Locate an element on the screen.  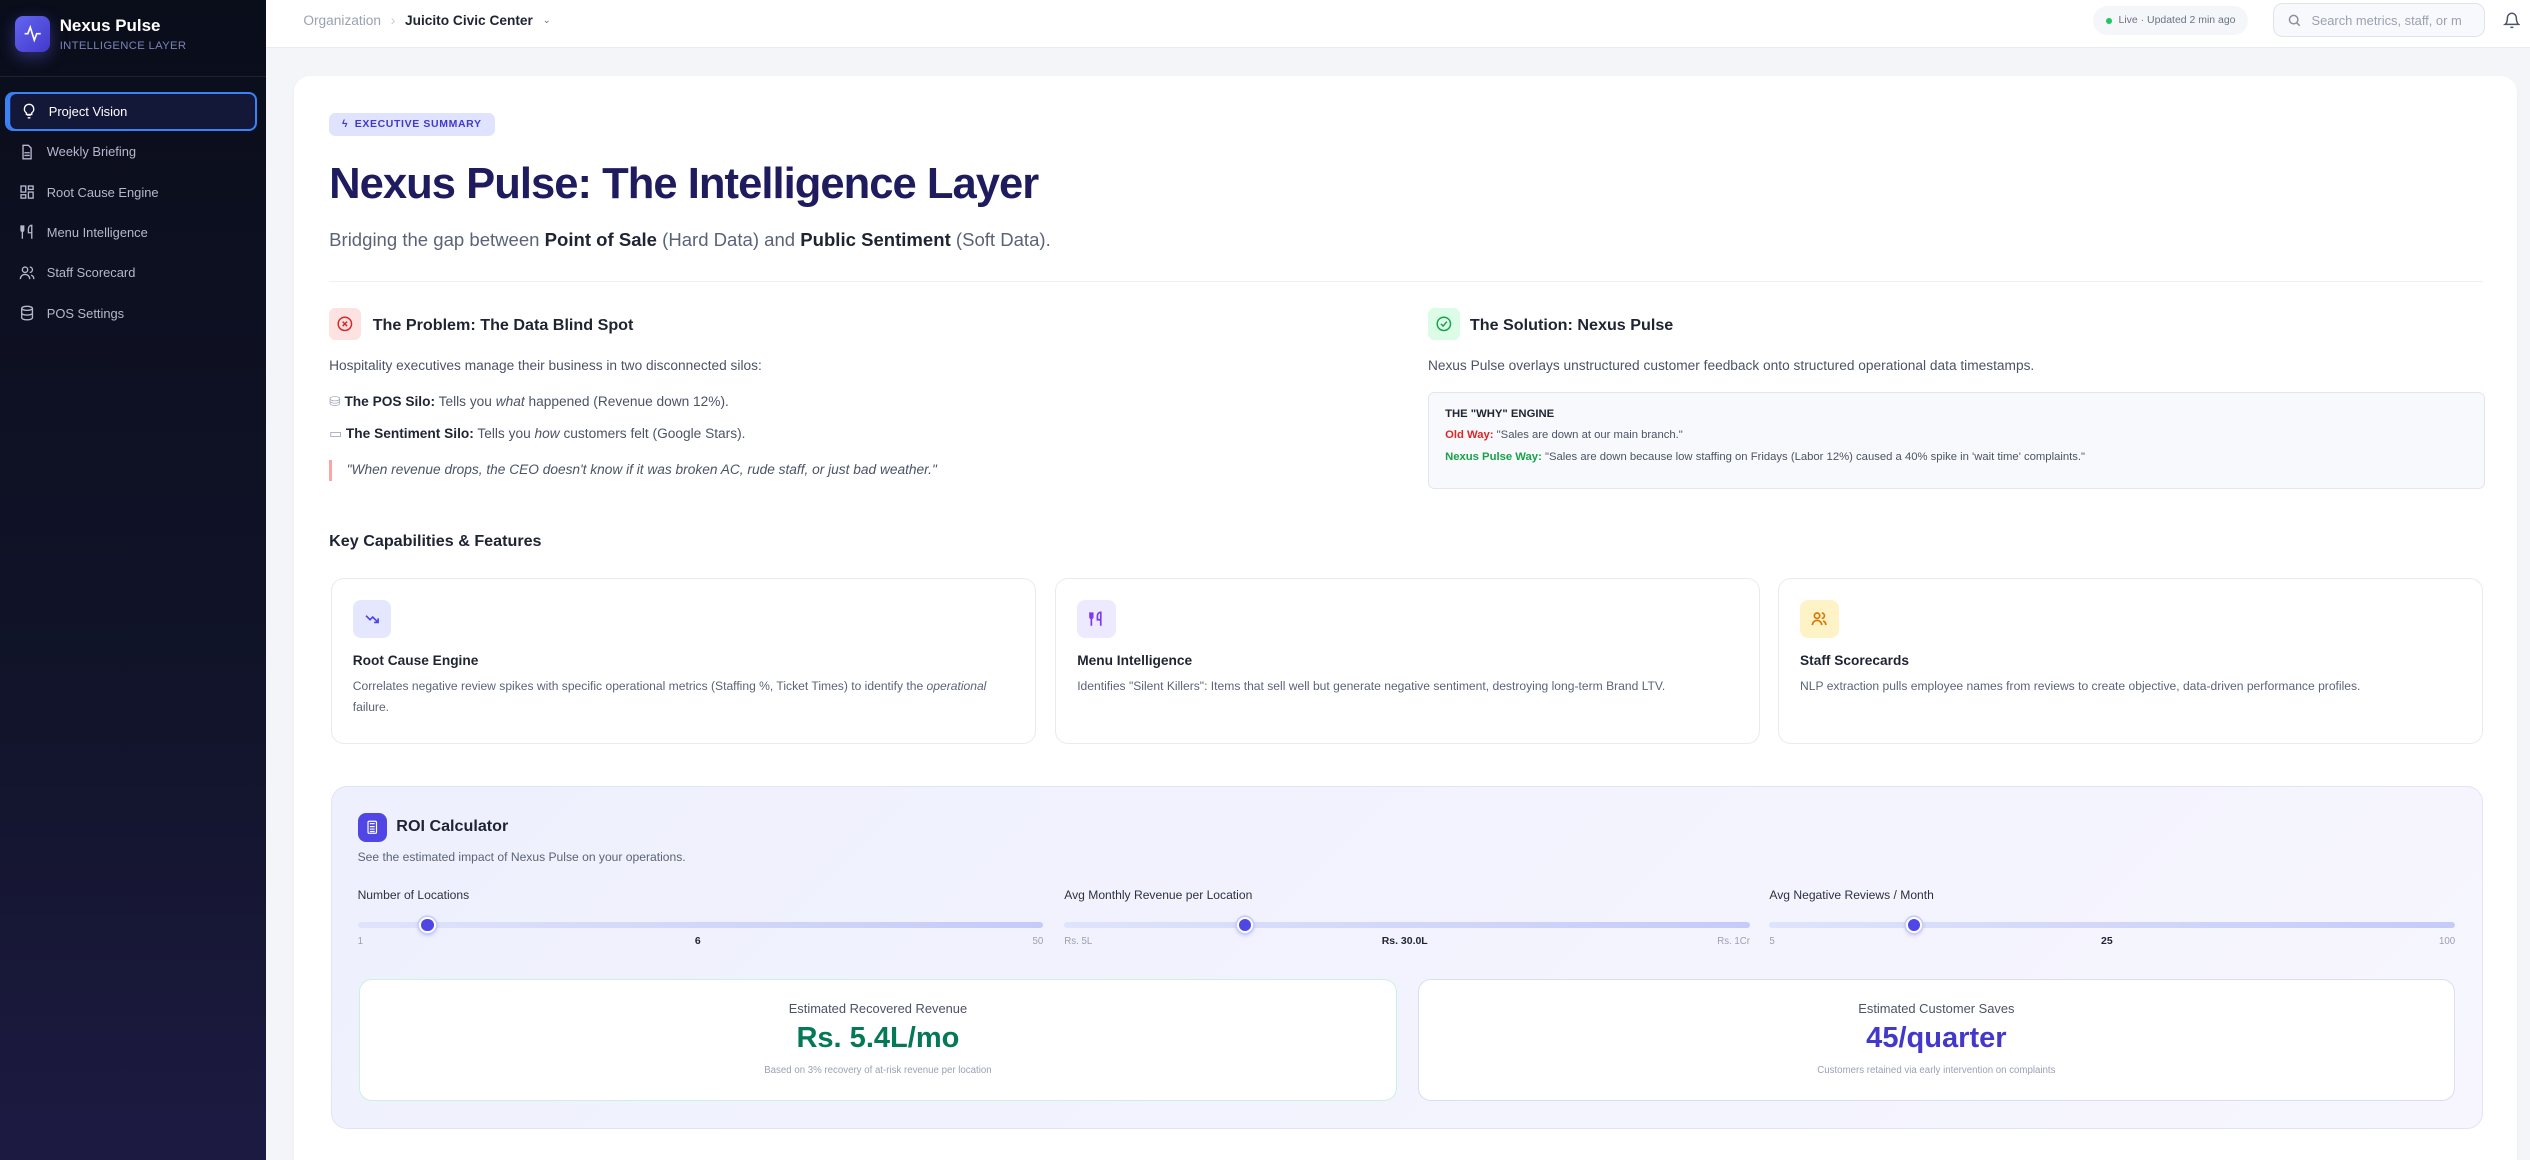
lightning-icon: ϟ is located at coordinates (345, 124).